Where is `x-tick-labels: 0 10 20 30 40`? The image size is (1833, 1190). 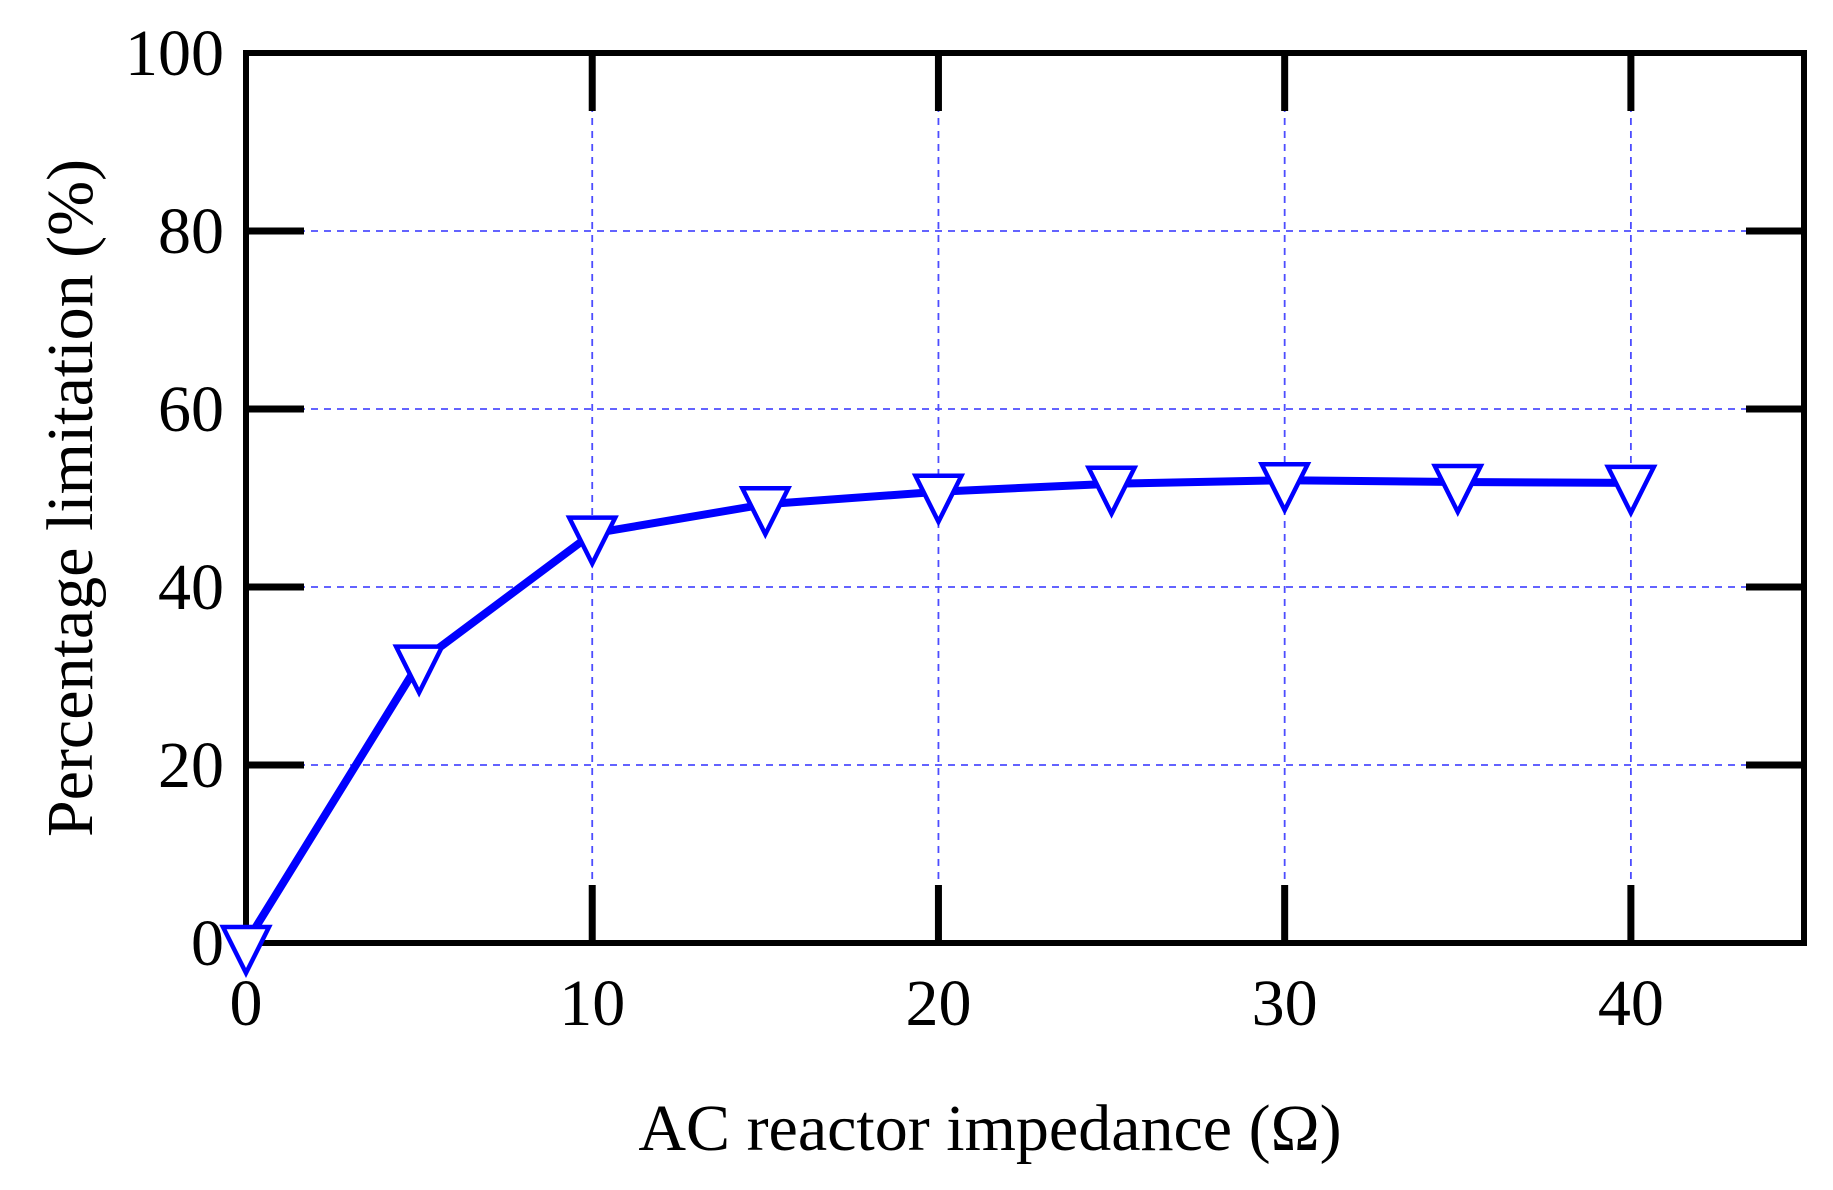 x-tick-labels: 0 10 20 30 40 is located at coordinates (947, 1003).